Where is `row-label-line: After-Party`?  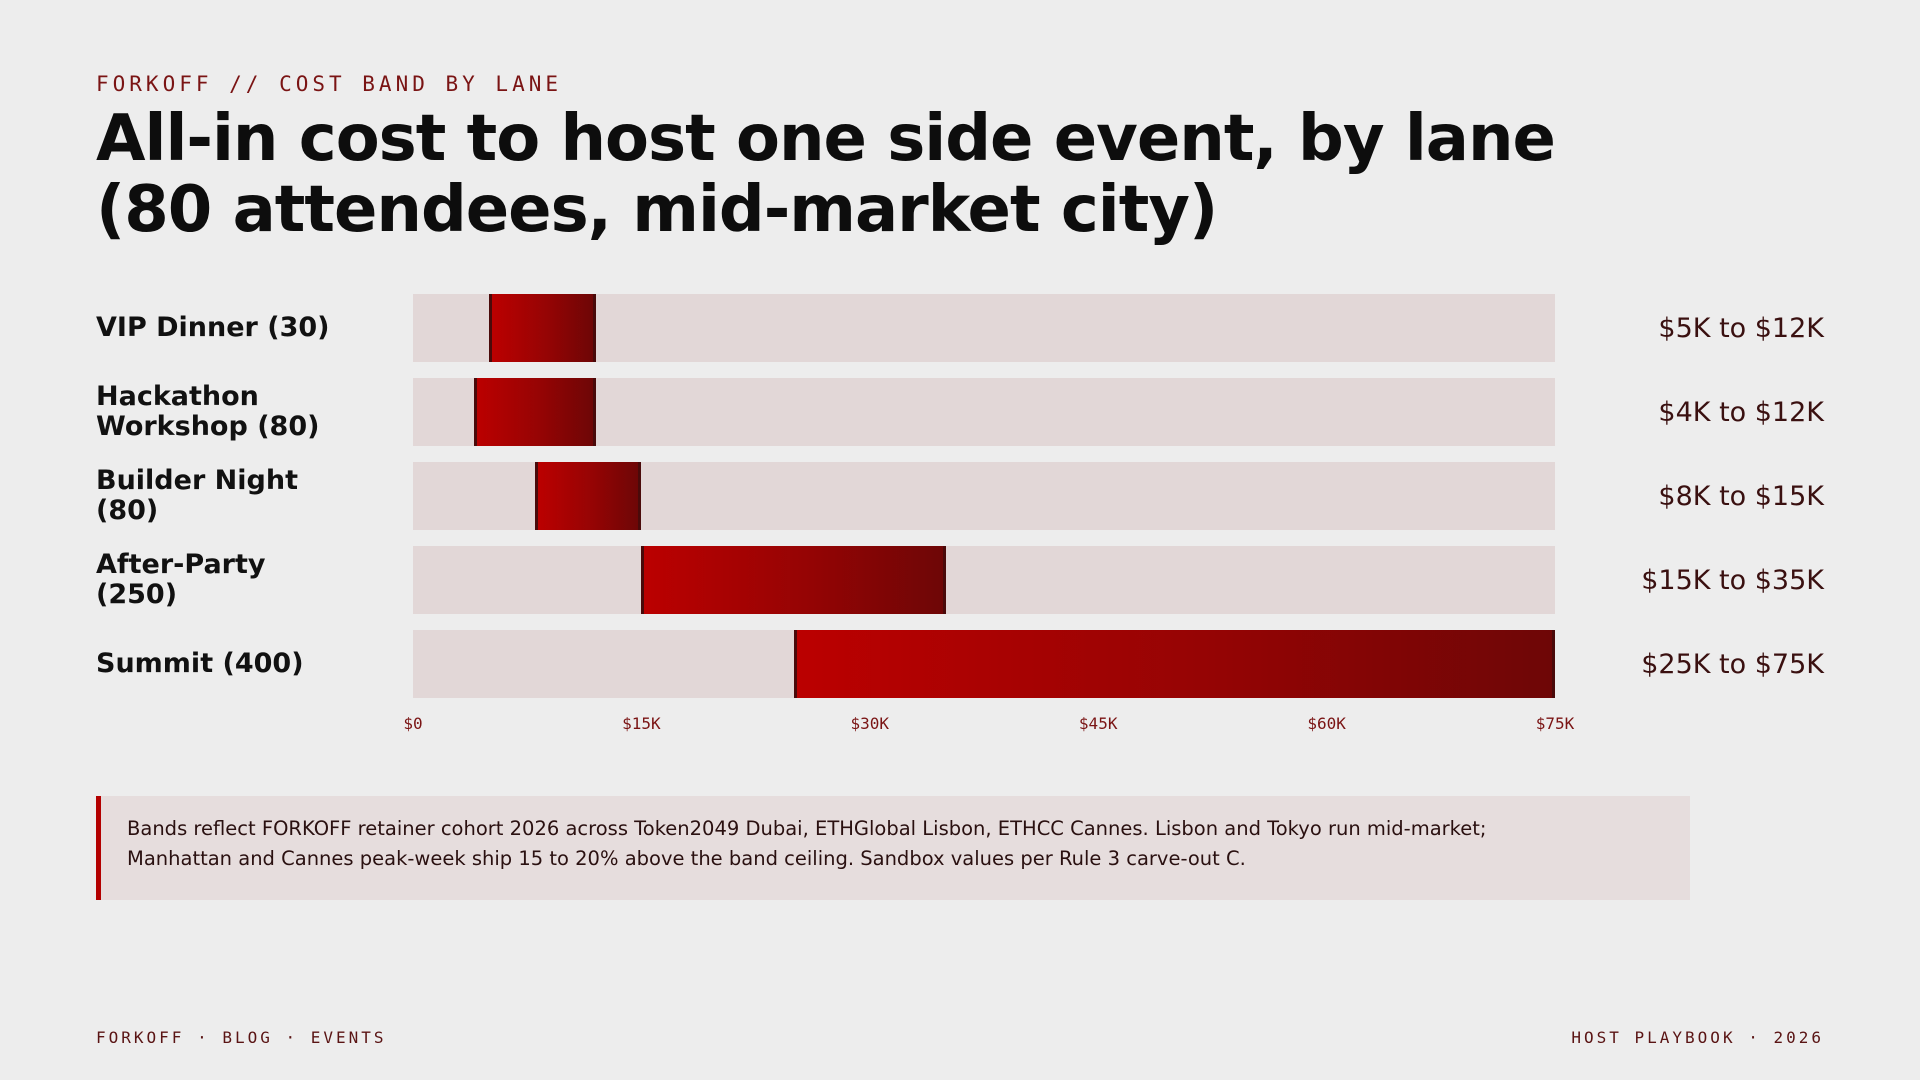
row-label-line: After-Party is located at coordinates (181, 564).